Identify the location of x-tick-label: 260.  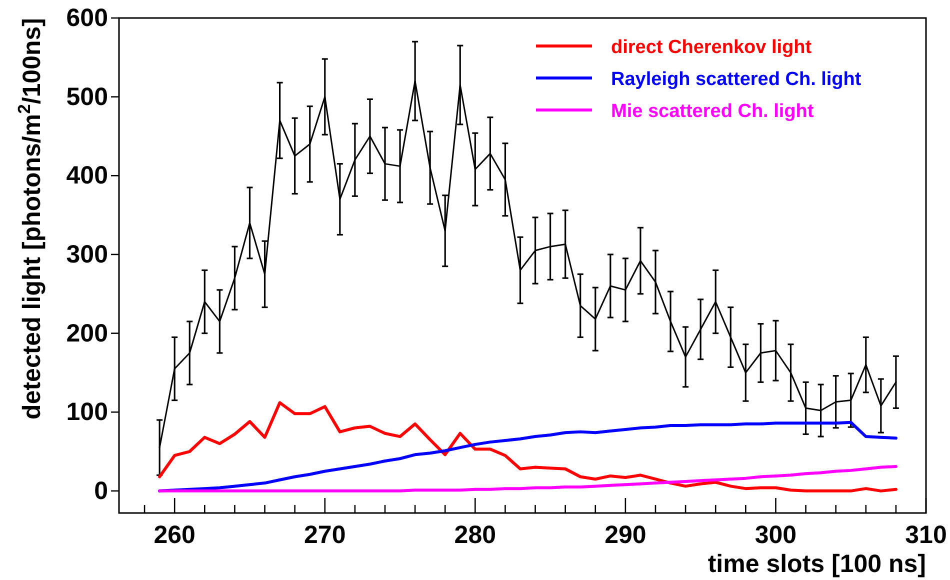
(175, 535).